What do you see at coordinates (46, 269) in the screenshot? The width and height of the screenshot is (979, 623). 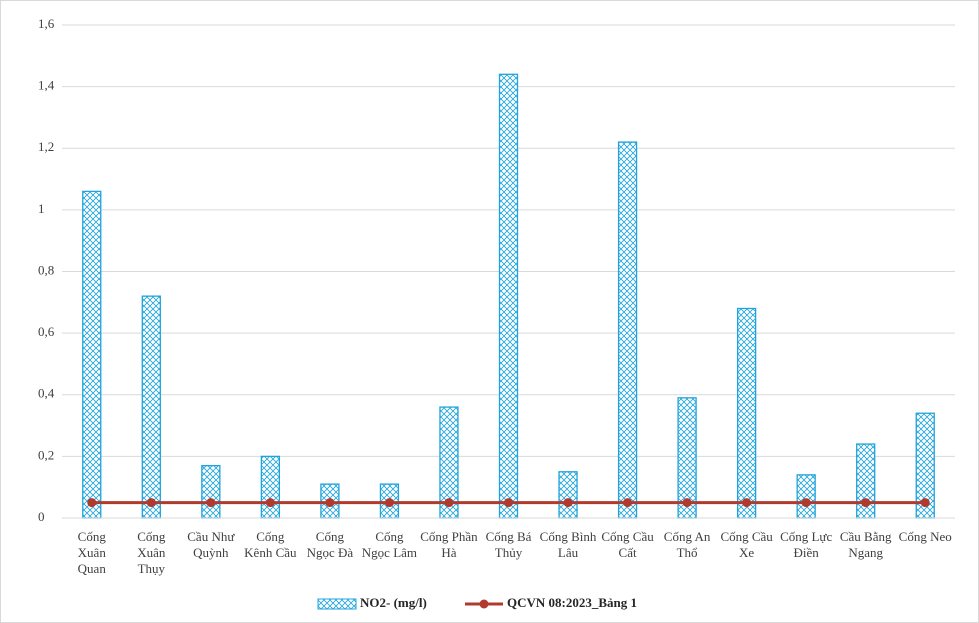 I see `y-tick-label: 0,8` at bounding box center [46, 269].